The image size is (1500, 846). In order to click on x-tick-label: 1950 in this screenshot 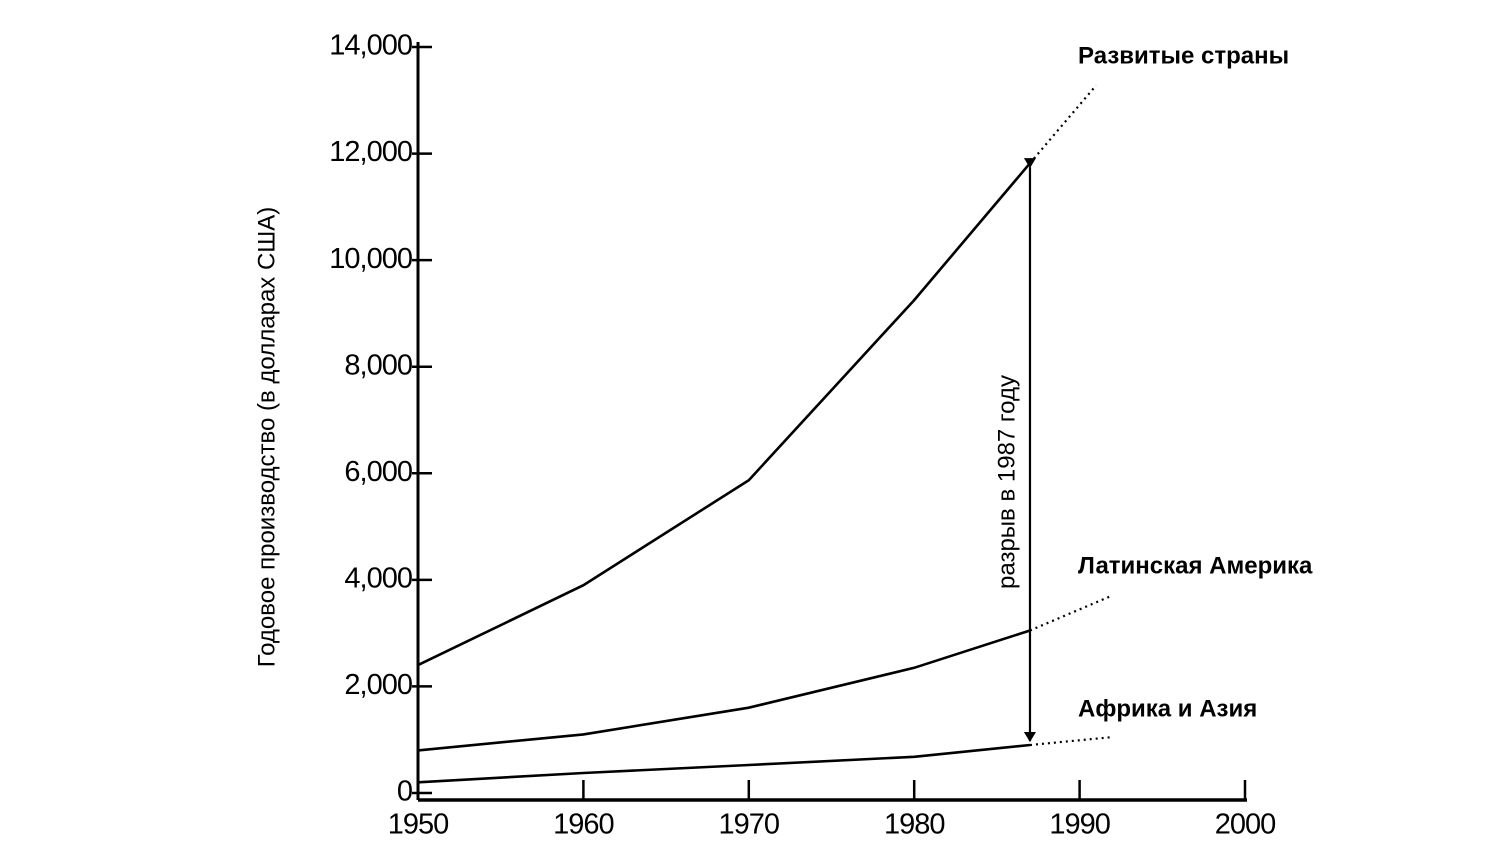, I will do `click(418, 825)`.